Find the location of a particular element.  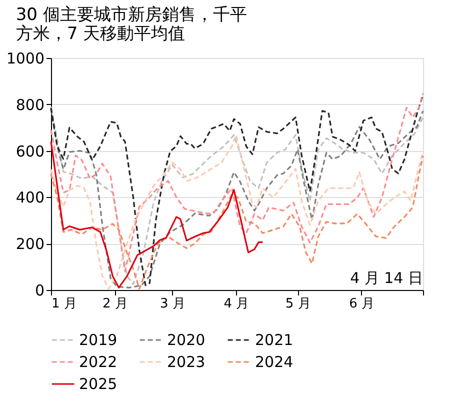

x-tick-label: 4 月 is located at coordinates (237, 304).